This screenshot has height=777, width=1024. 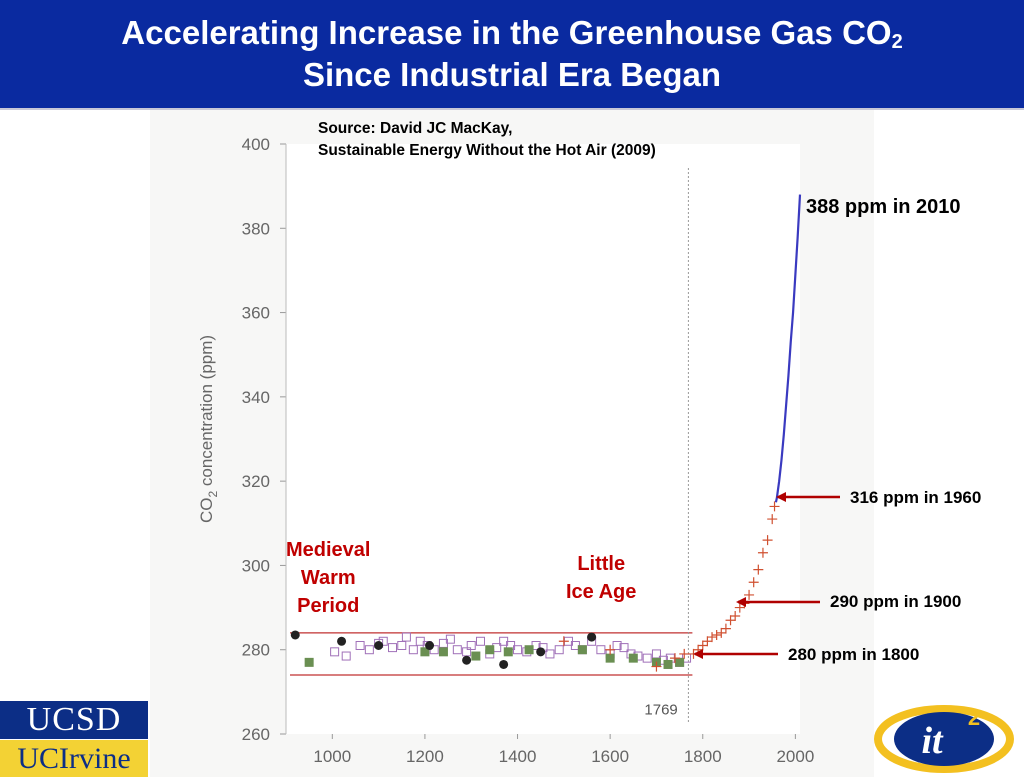 What do you see at coordinates (256, 397) in the screenshot?
I see `y-tick-label: 340` at bounding box center [256, 397].